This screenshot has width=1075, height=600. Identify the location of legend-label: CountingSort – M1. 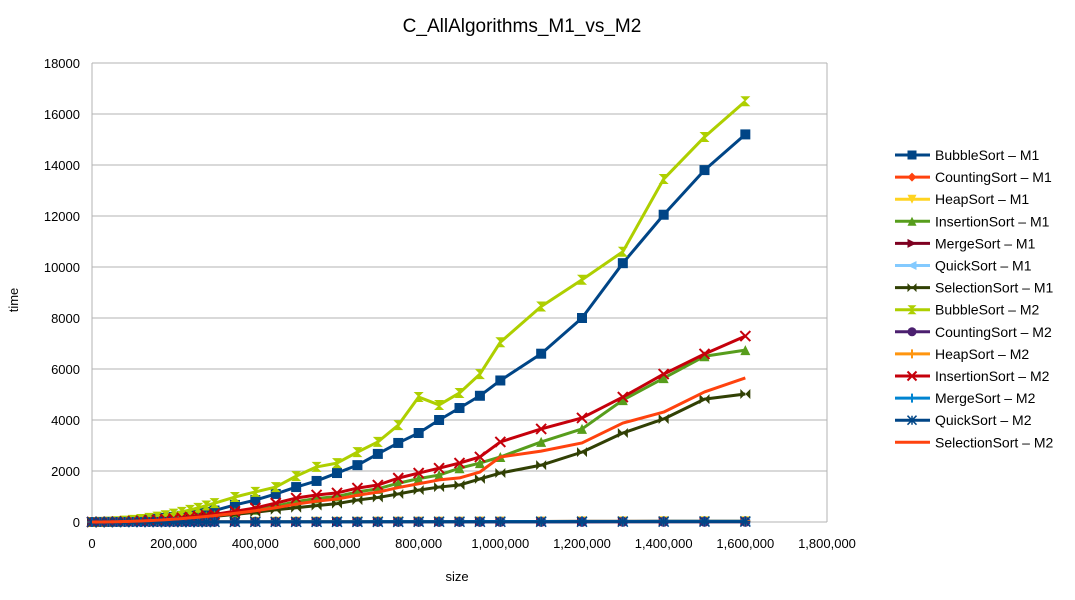
(993, 177).